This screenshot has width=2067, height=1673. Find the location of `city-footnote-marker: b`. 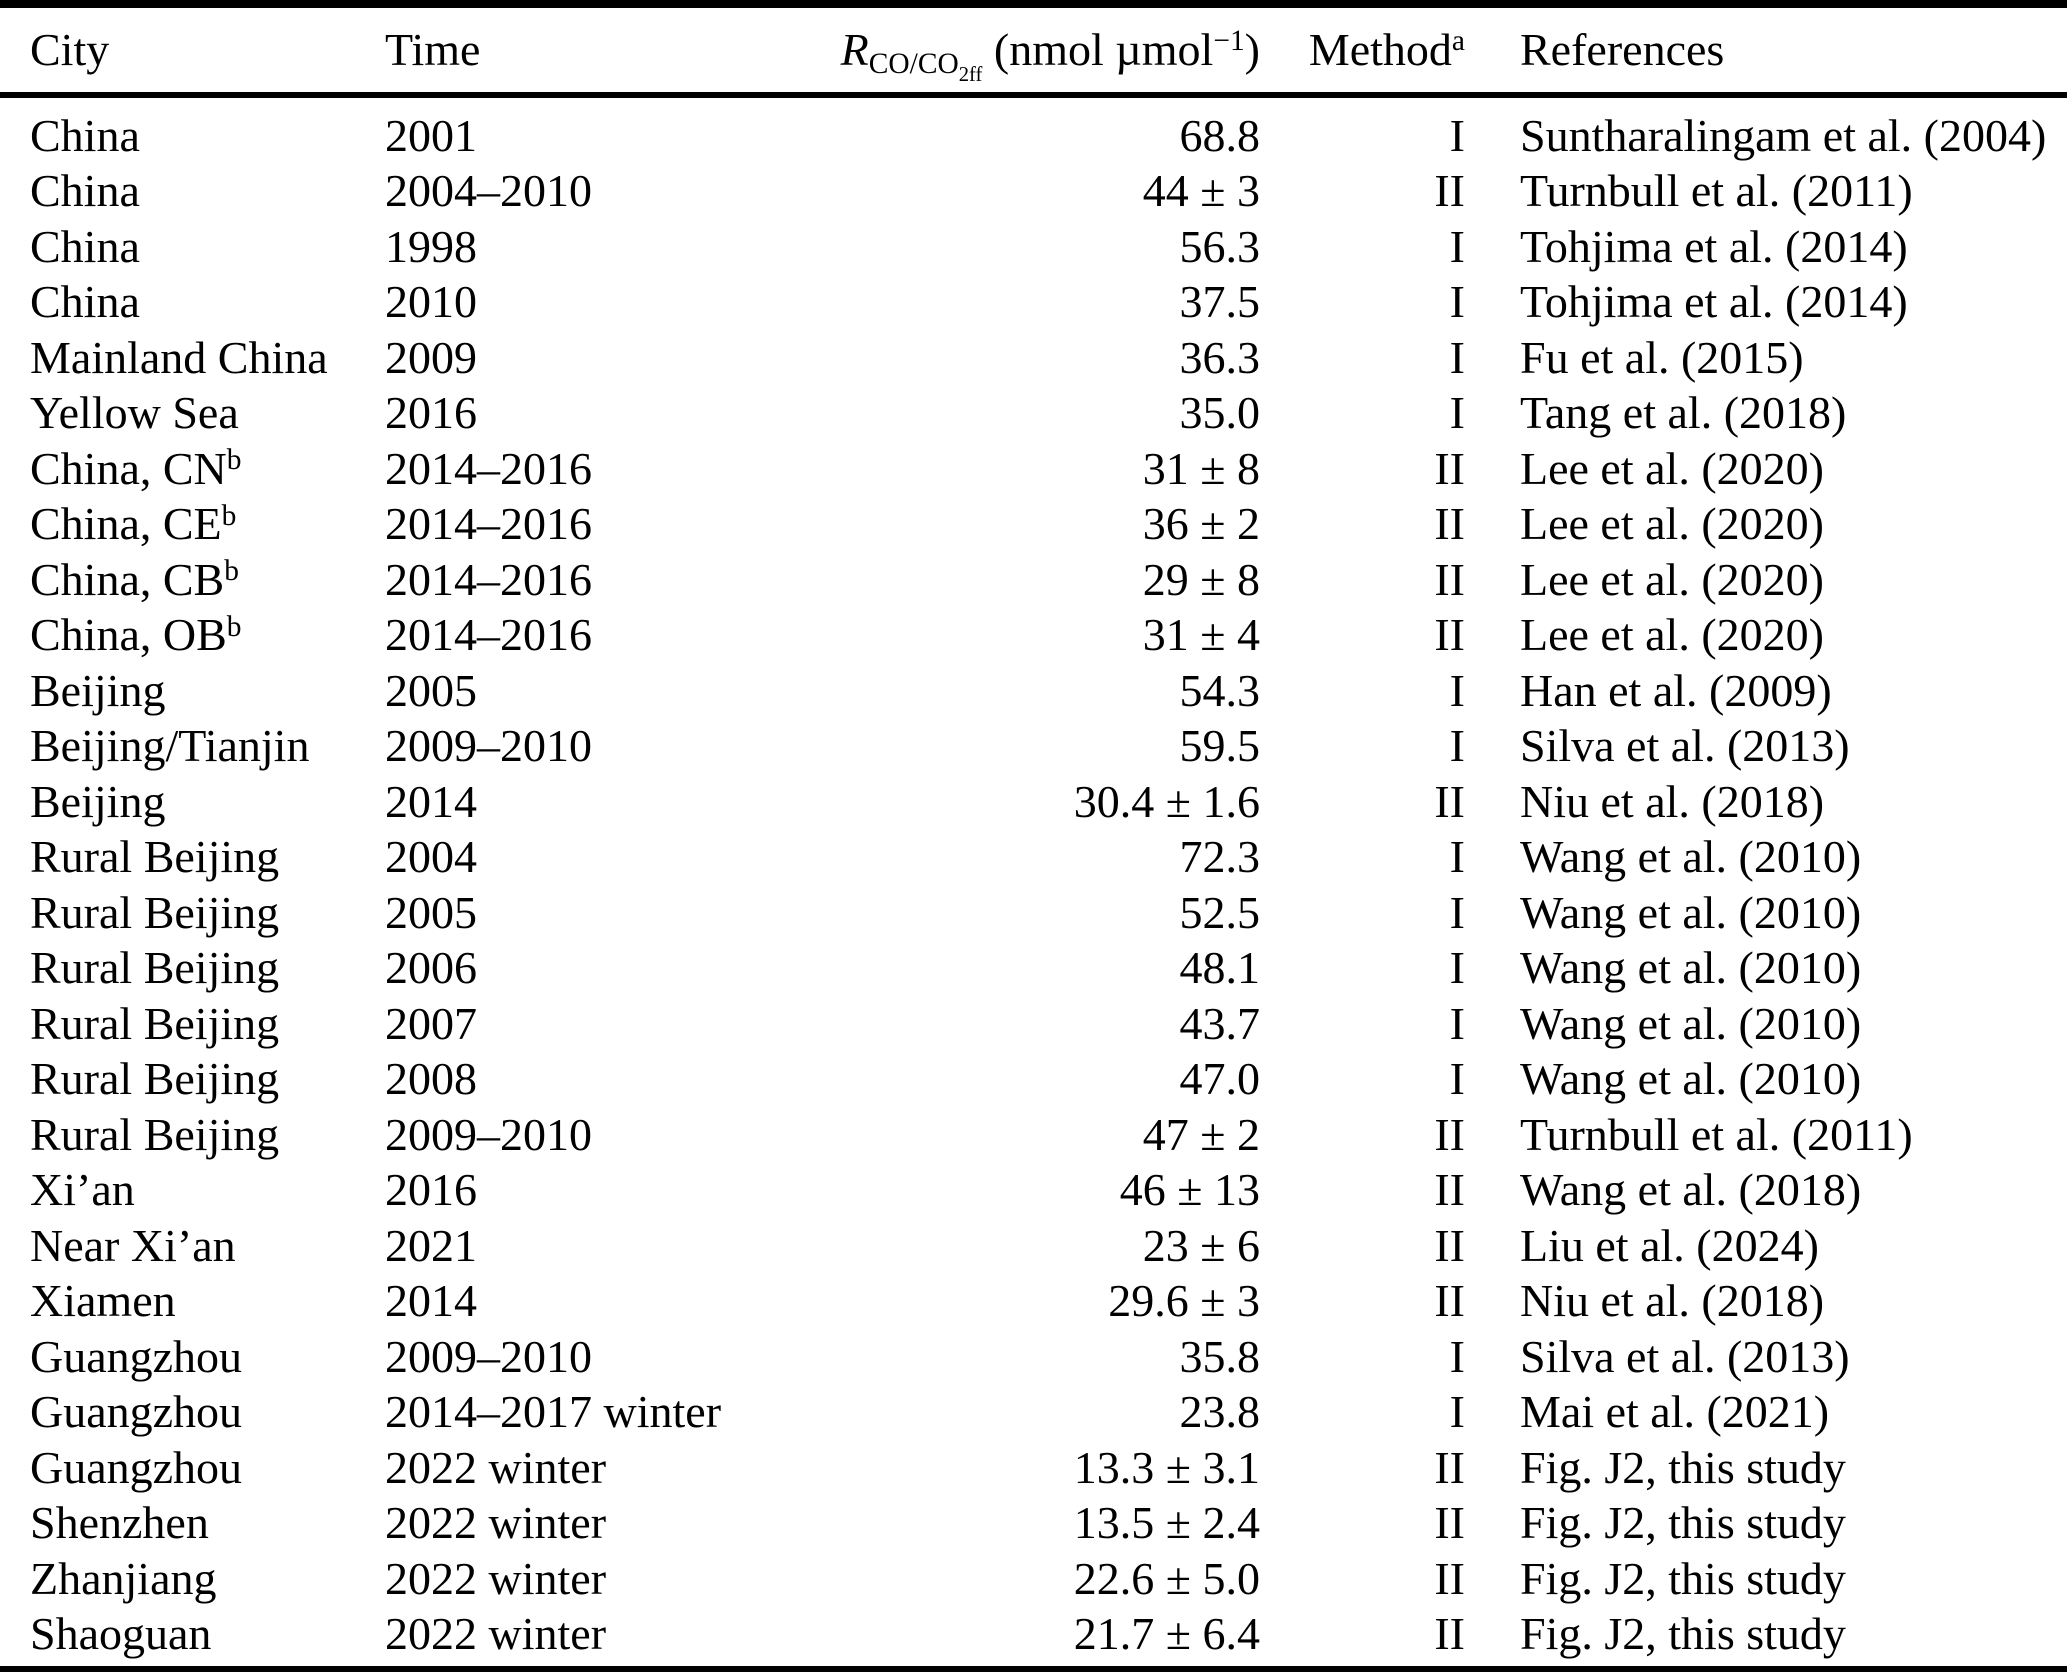

city-footnote-marker: b is located at coordinates (231, 571).